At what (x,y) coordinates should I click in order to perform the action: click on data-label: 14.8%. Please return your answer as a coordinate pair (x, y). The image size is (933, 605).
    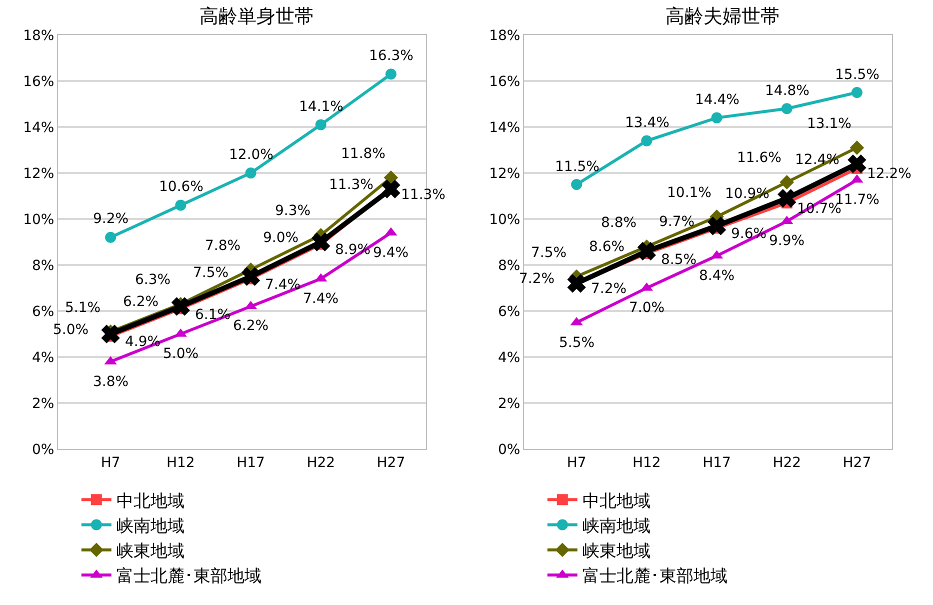
    Looking at the image, I should click on (787, 91).